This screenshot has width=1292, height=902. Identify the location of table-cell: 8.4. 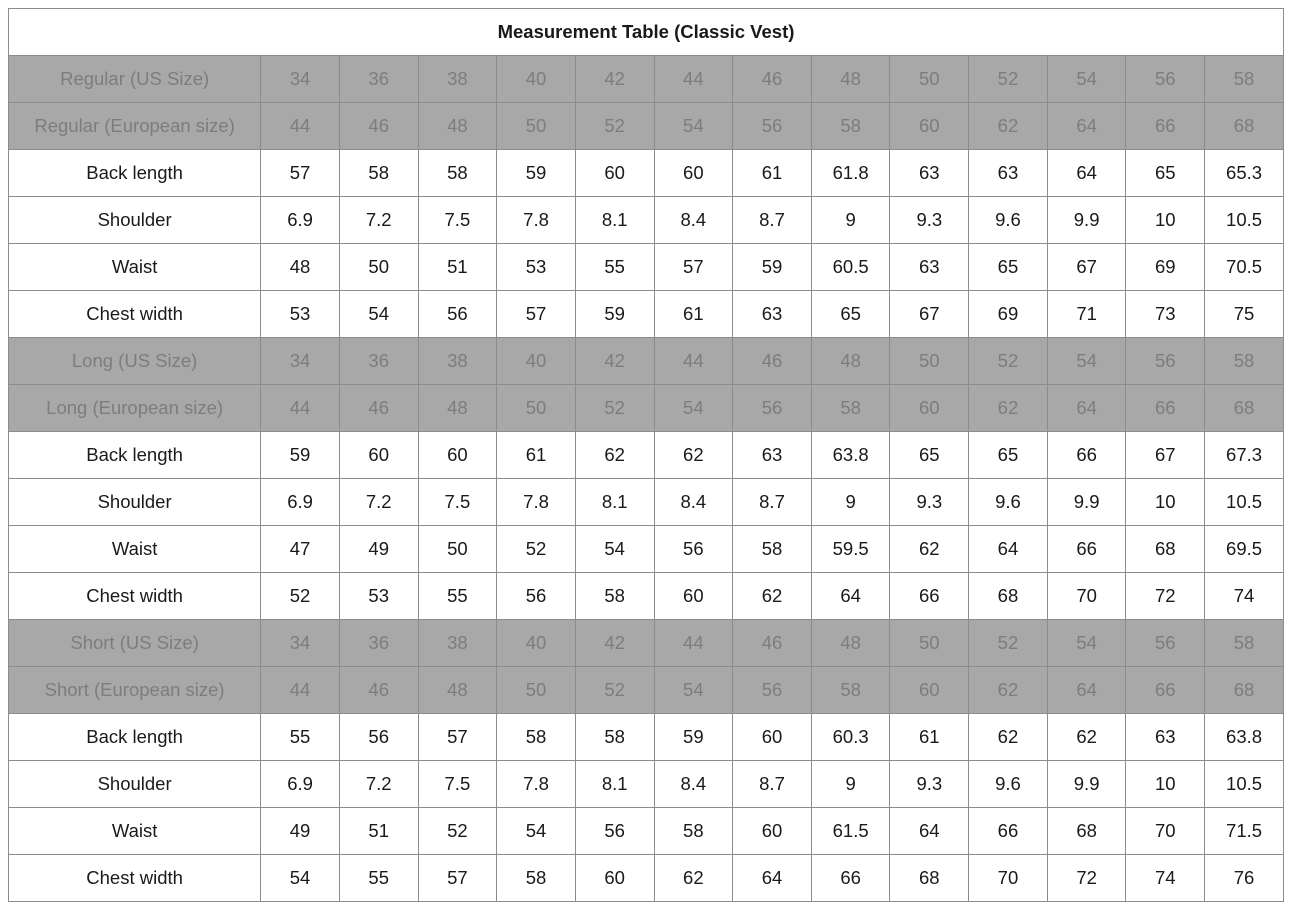
(693, 502).